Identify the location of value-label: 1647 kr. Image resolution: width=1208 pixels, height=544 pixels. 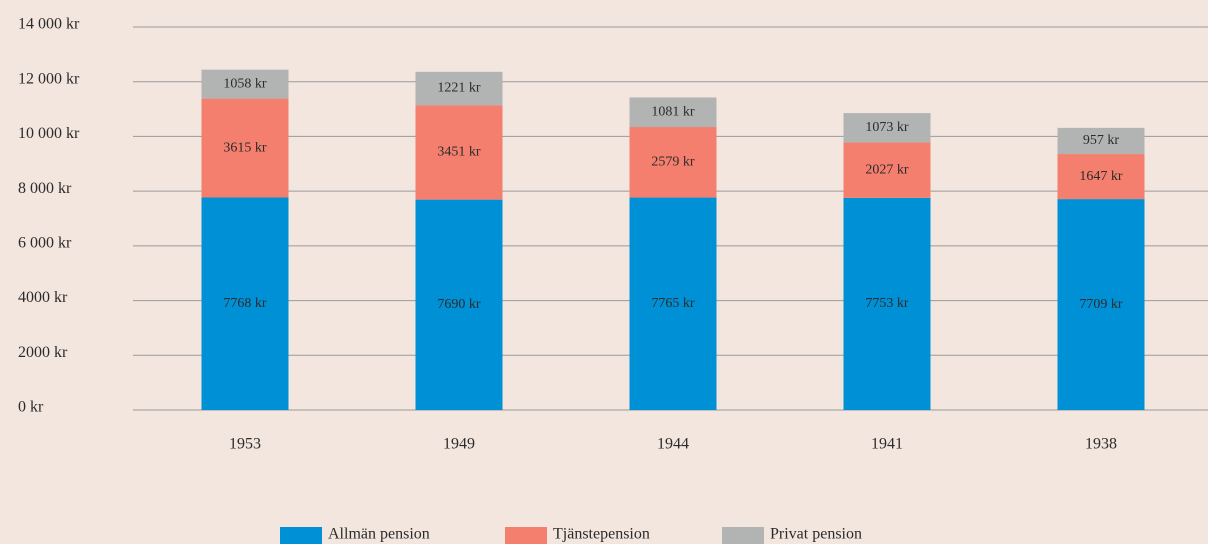
(1101, 176).